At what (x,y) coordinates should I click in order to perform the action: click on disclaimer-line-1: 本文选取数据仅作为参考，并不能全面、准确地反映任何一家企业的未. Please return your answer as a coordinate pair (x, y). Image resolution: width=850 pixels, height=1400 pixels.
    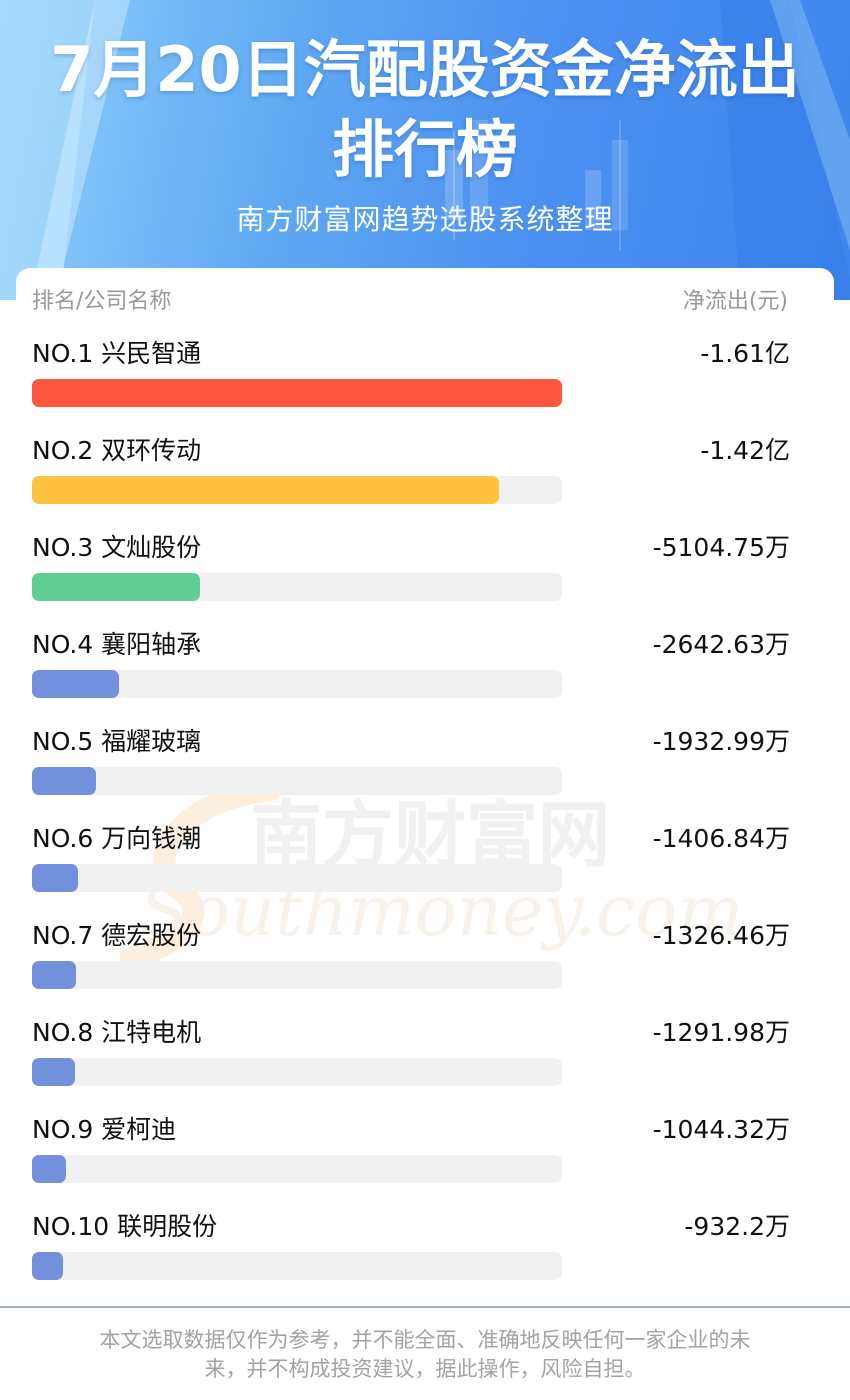
    Looking at the image, I should click on (425, 1340).